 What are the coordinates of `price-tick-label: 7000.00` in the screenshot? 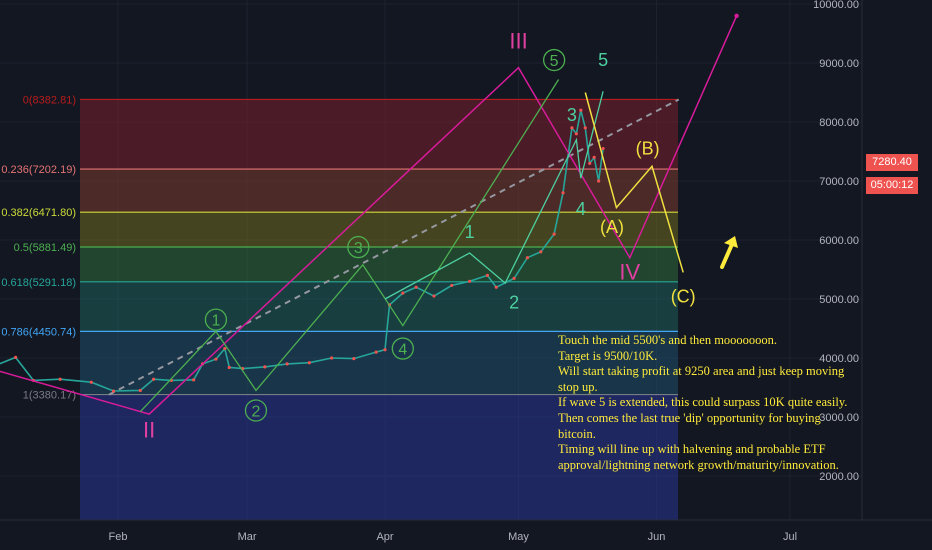 It's located at (839, 182).